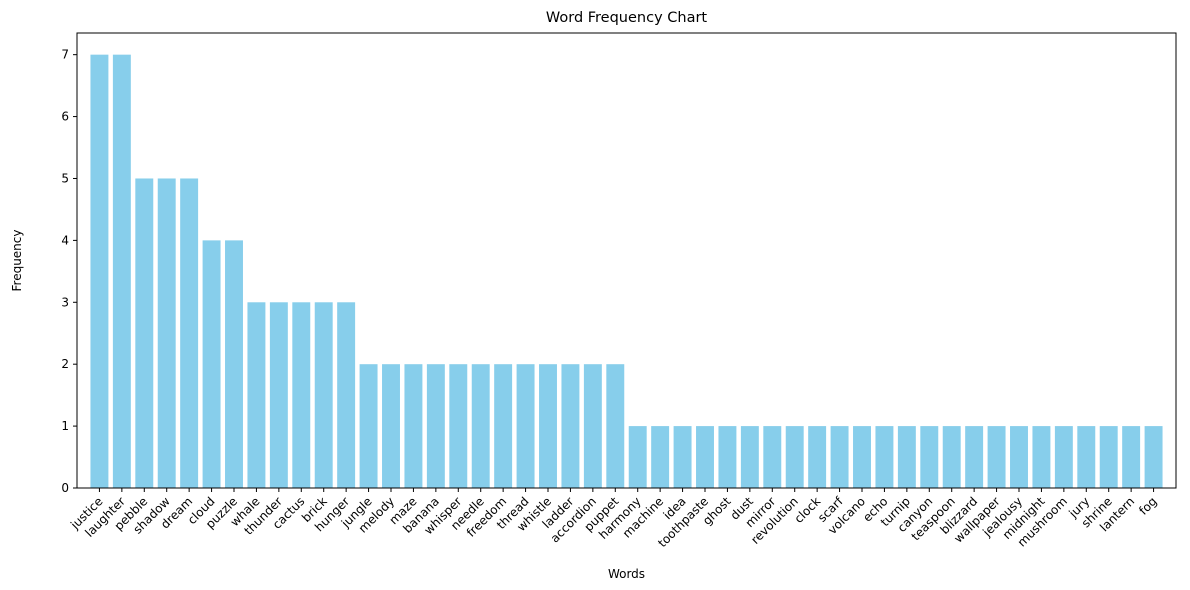 The width and height of the screenshot is (1190, 590). I want to click on bar-dust, so click(749, 457).